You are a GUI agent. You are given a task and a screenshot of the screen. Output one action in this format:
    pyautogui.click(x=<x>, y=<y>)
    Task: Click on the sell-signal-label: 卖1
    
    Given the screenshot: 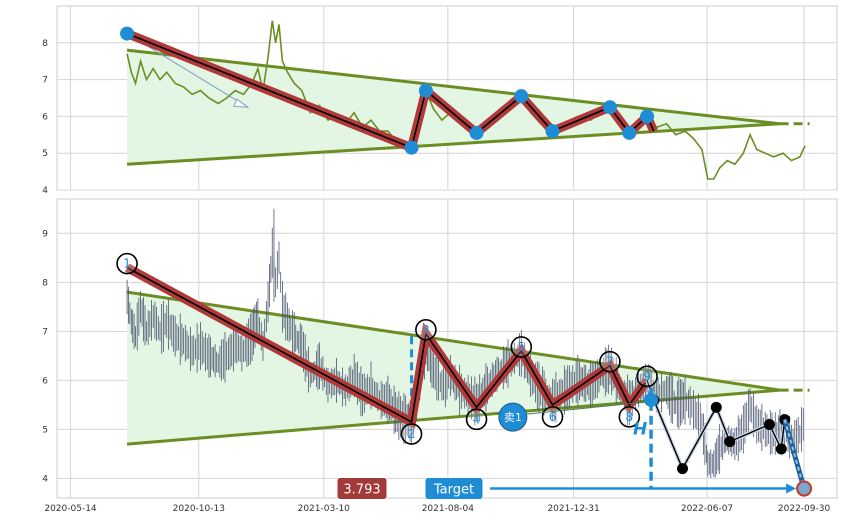 What is the action you would take?
    pyautogui.click(x=513, y=417)
    